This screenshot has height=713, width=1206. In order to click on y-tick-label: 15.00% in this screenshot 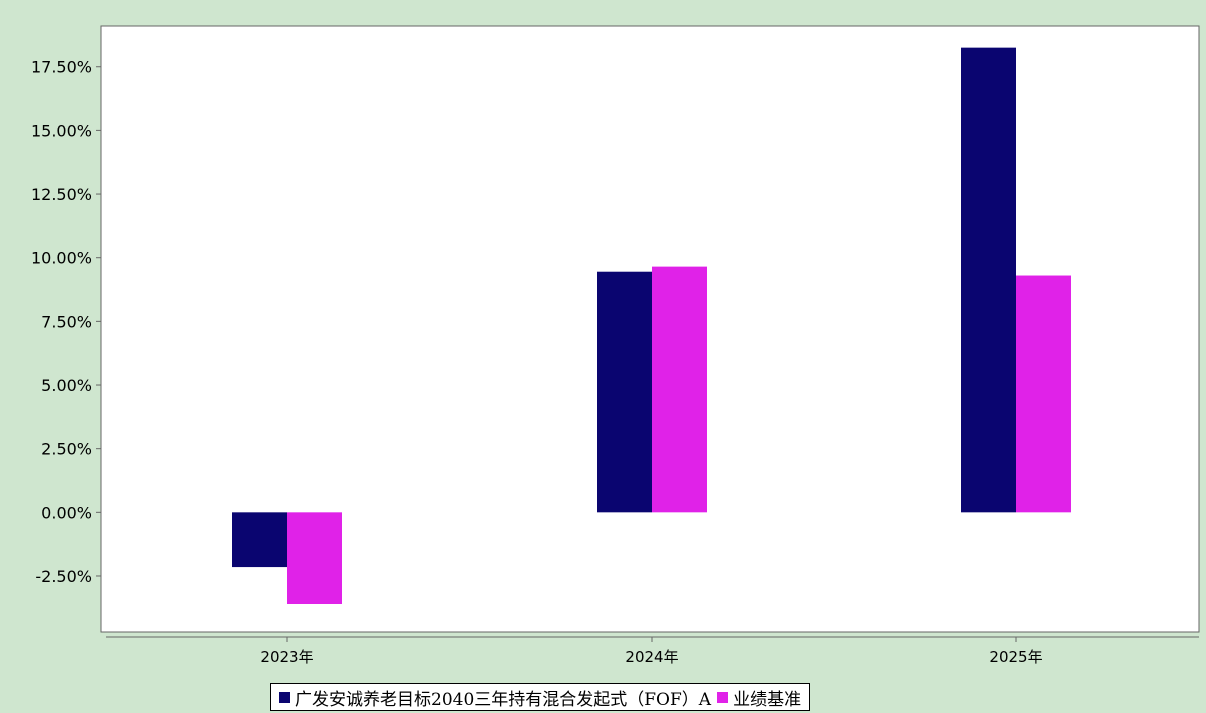, I will do `click(61, 130)`.